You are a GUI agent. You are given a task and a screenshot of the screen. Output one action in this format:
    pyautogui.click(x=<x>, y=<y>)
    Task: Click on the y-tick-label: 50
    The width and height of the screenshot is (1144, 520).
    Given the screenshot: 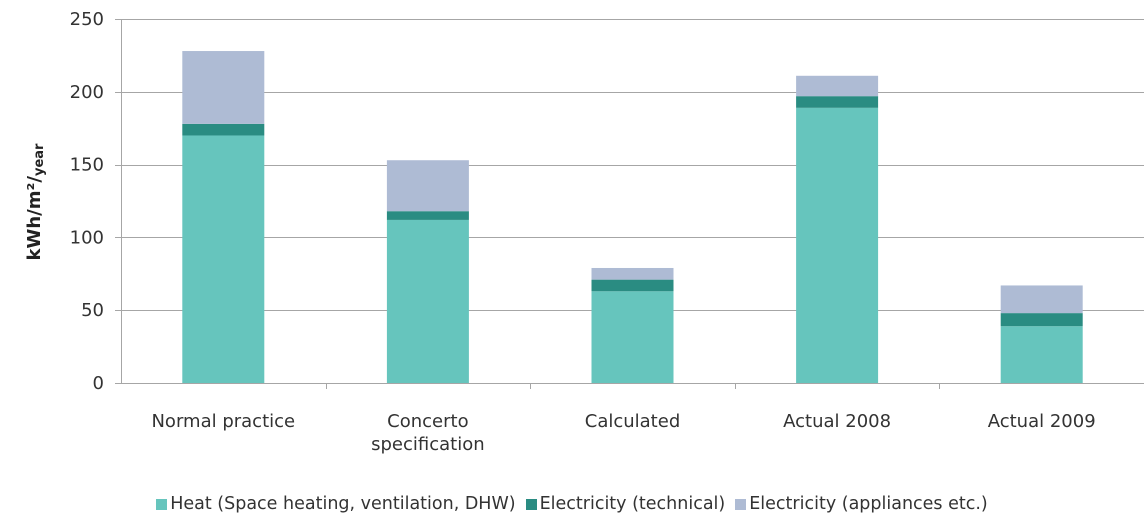 What is the action you would take?
    pyautogui.click(x=92, y=310)
    